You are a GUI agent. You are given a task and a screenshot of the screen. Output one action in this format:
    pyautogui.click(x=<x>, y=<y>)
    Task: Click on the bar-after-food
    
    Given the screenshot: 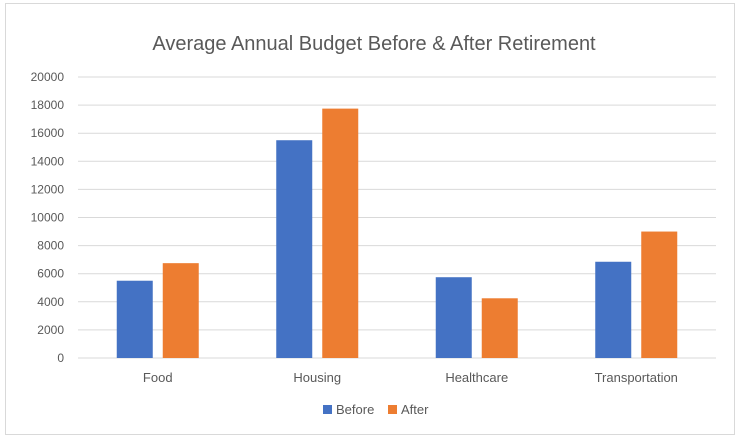 What is the action you would take?
    pyautogui.click(x=180, y=310)
    